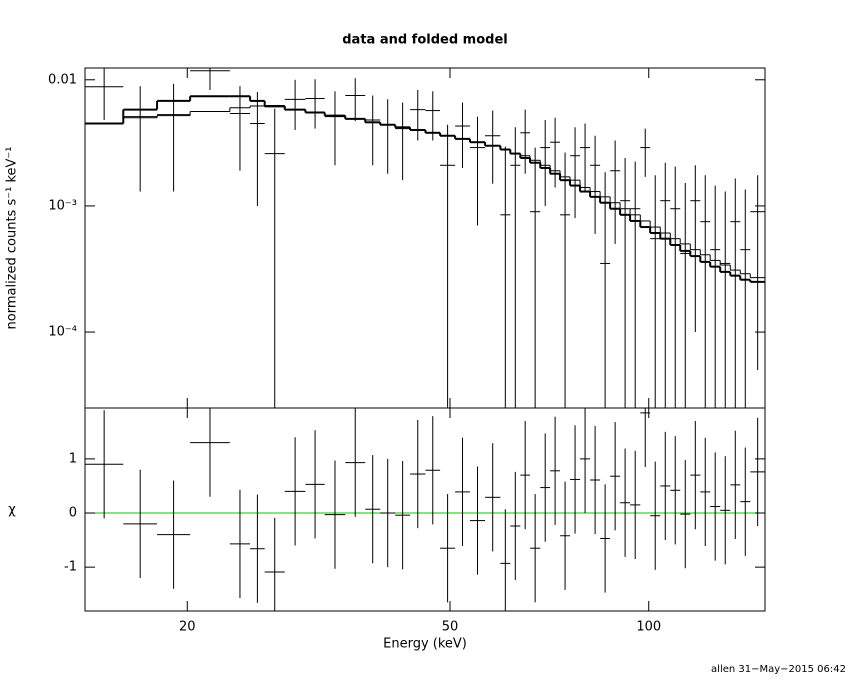 Image resolution: width=850 pixels, height=680 pixels. Describe the element at coordinates (425, 40) in the screenshot. I see `chart-title: data and folded model` at that location.